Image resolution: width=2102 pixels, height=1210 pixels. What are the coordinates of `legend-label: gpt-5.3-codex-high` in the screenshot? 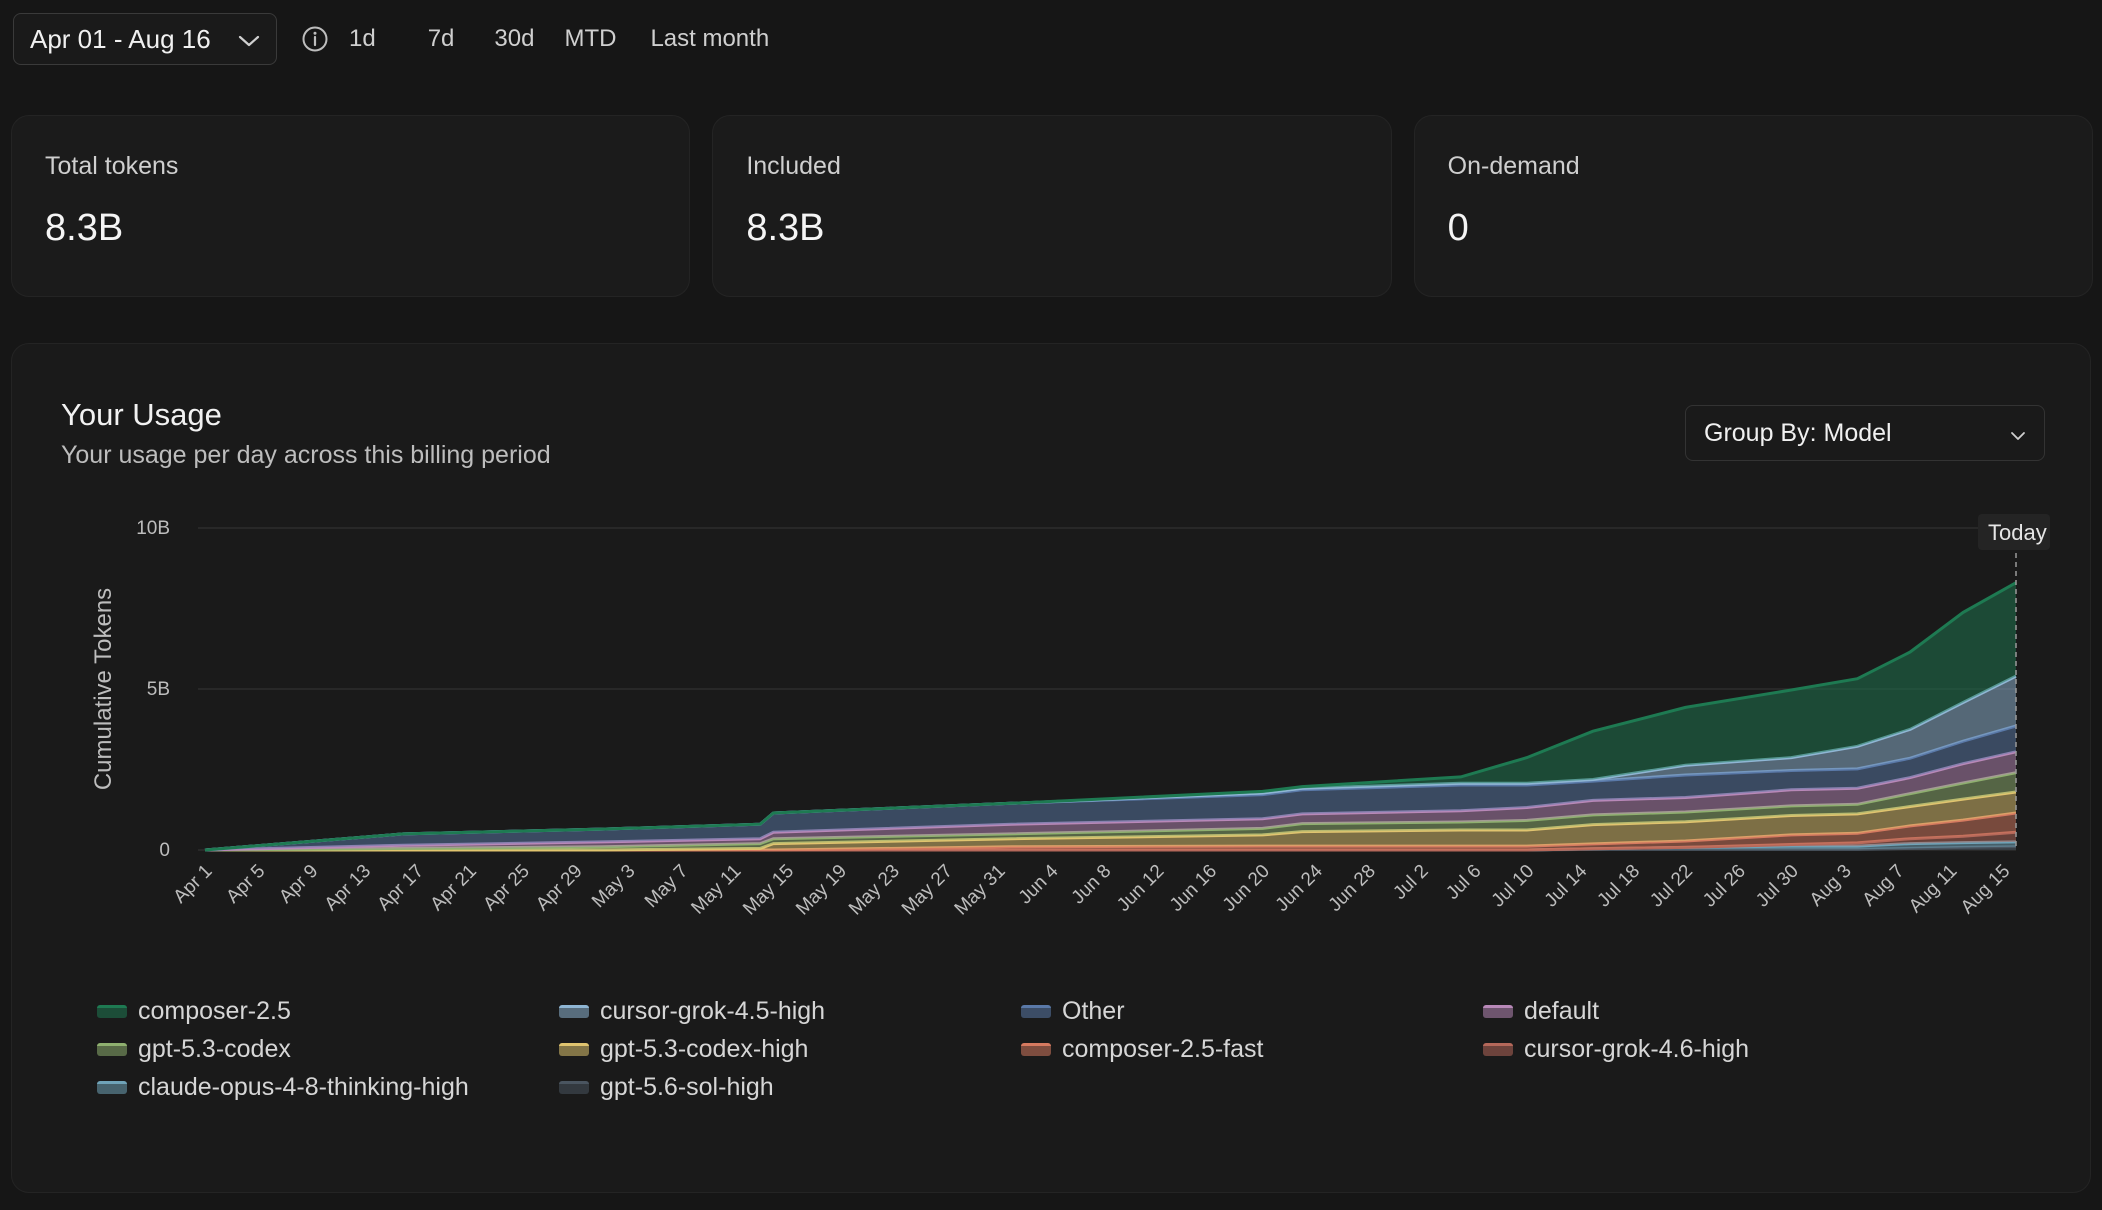 It's located at (704, 1048).